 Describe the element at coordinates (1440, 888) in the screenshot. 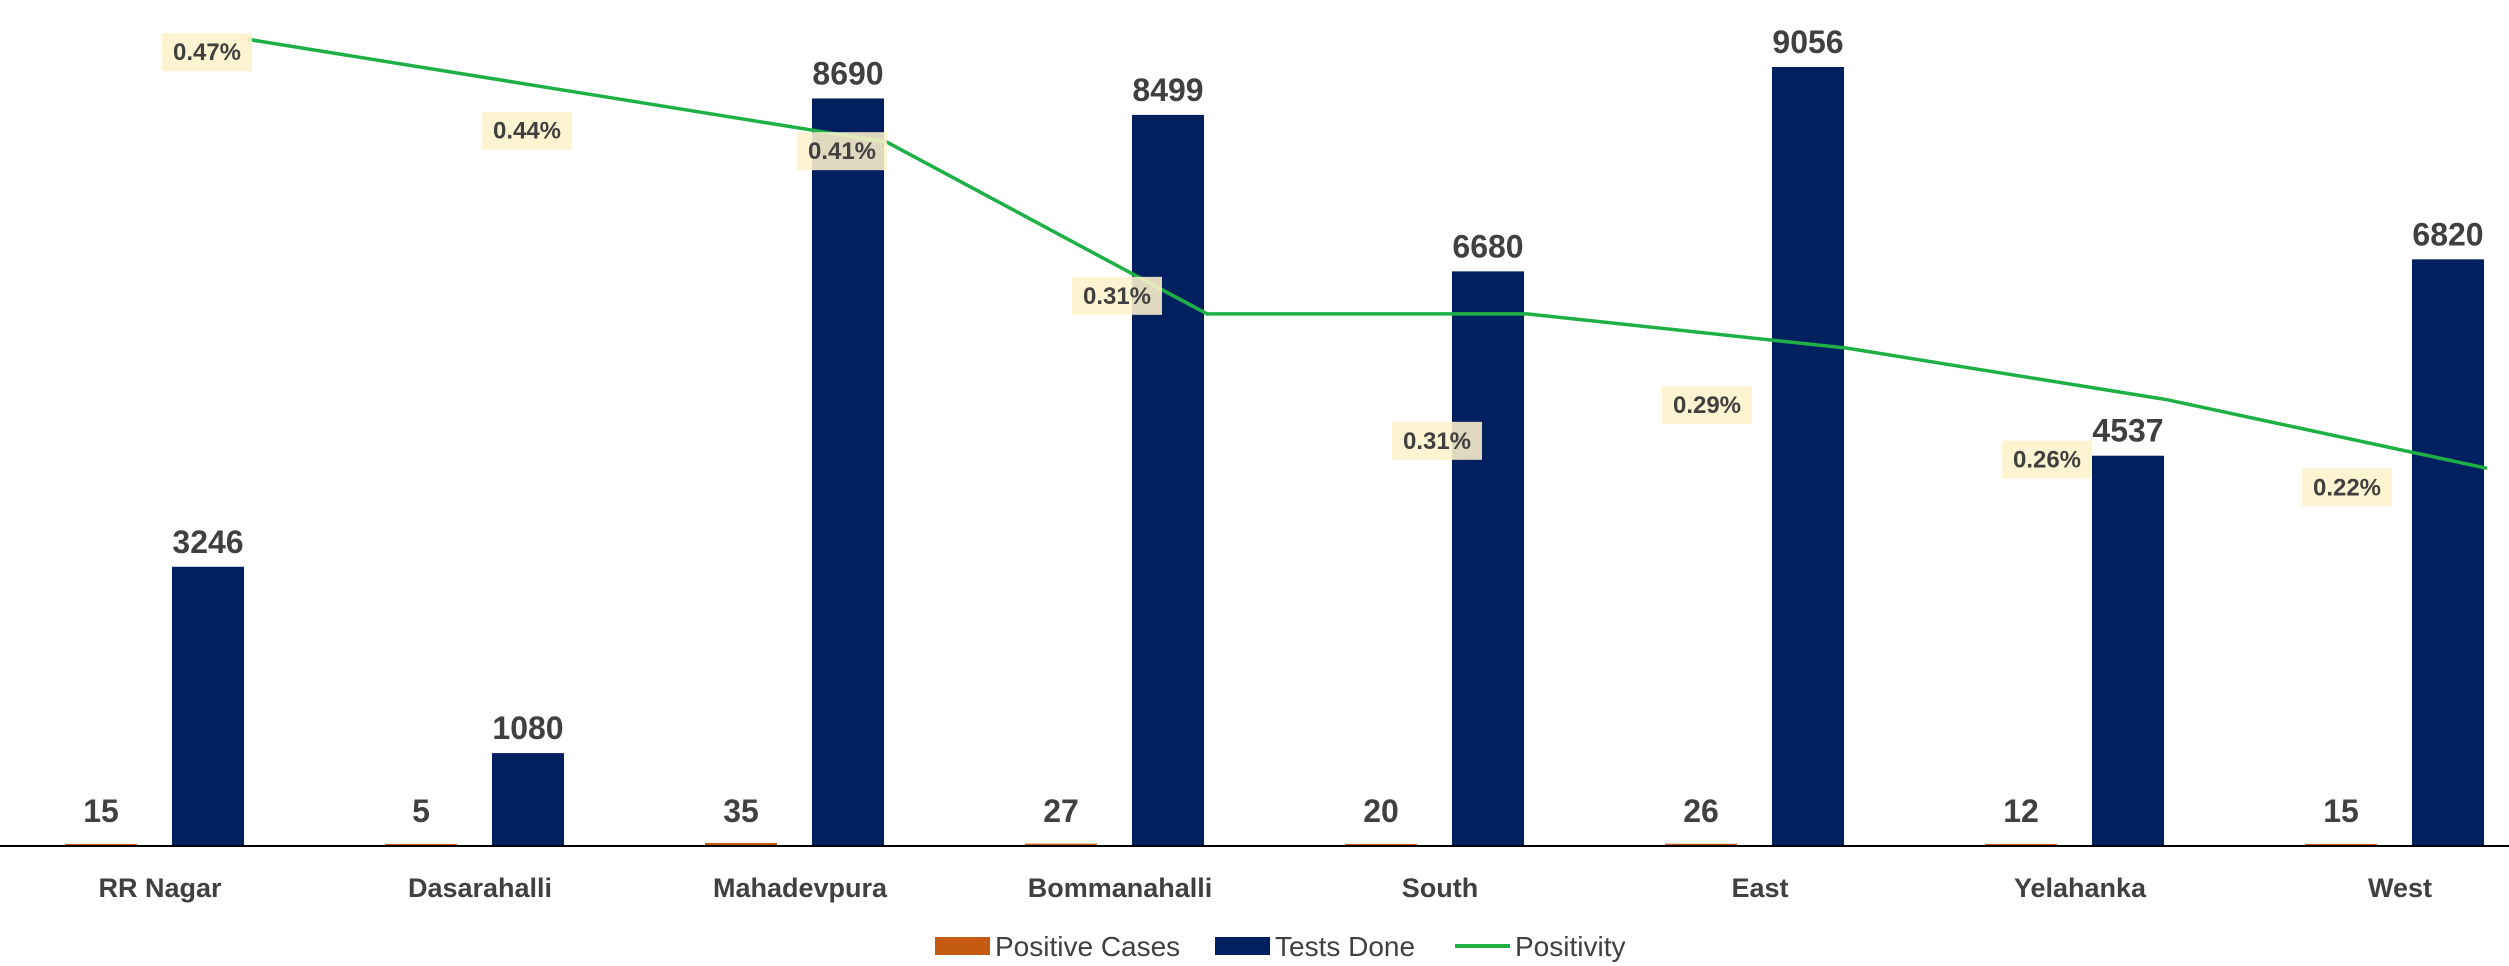

I see `x-tick-label: South` at that location.